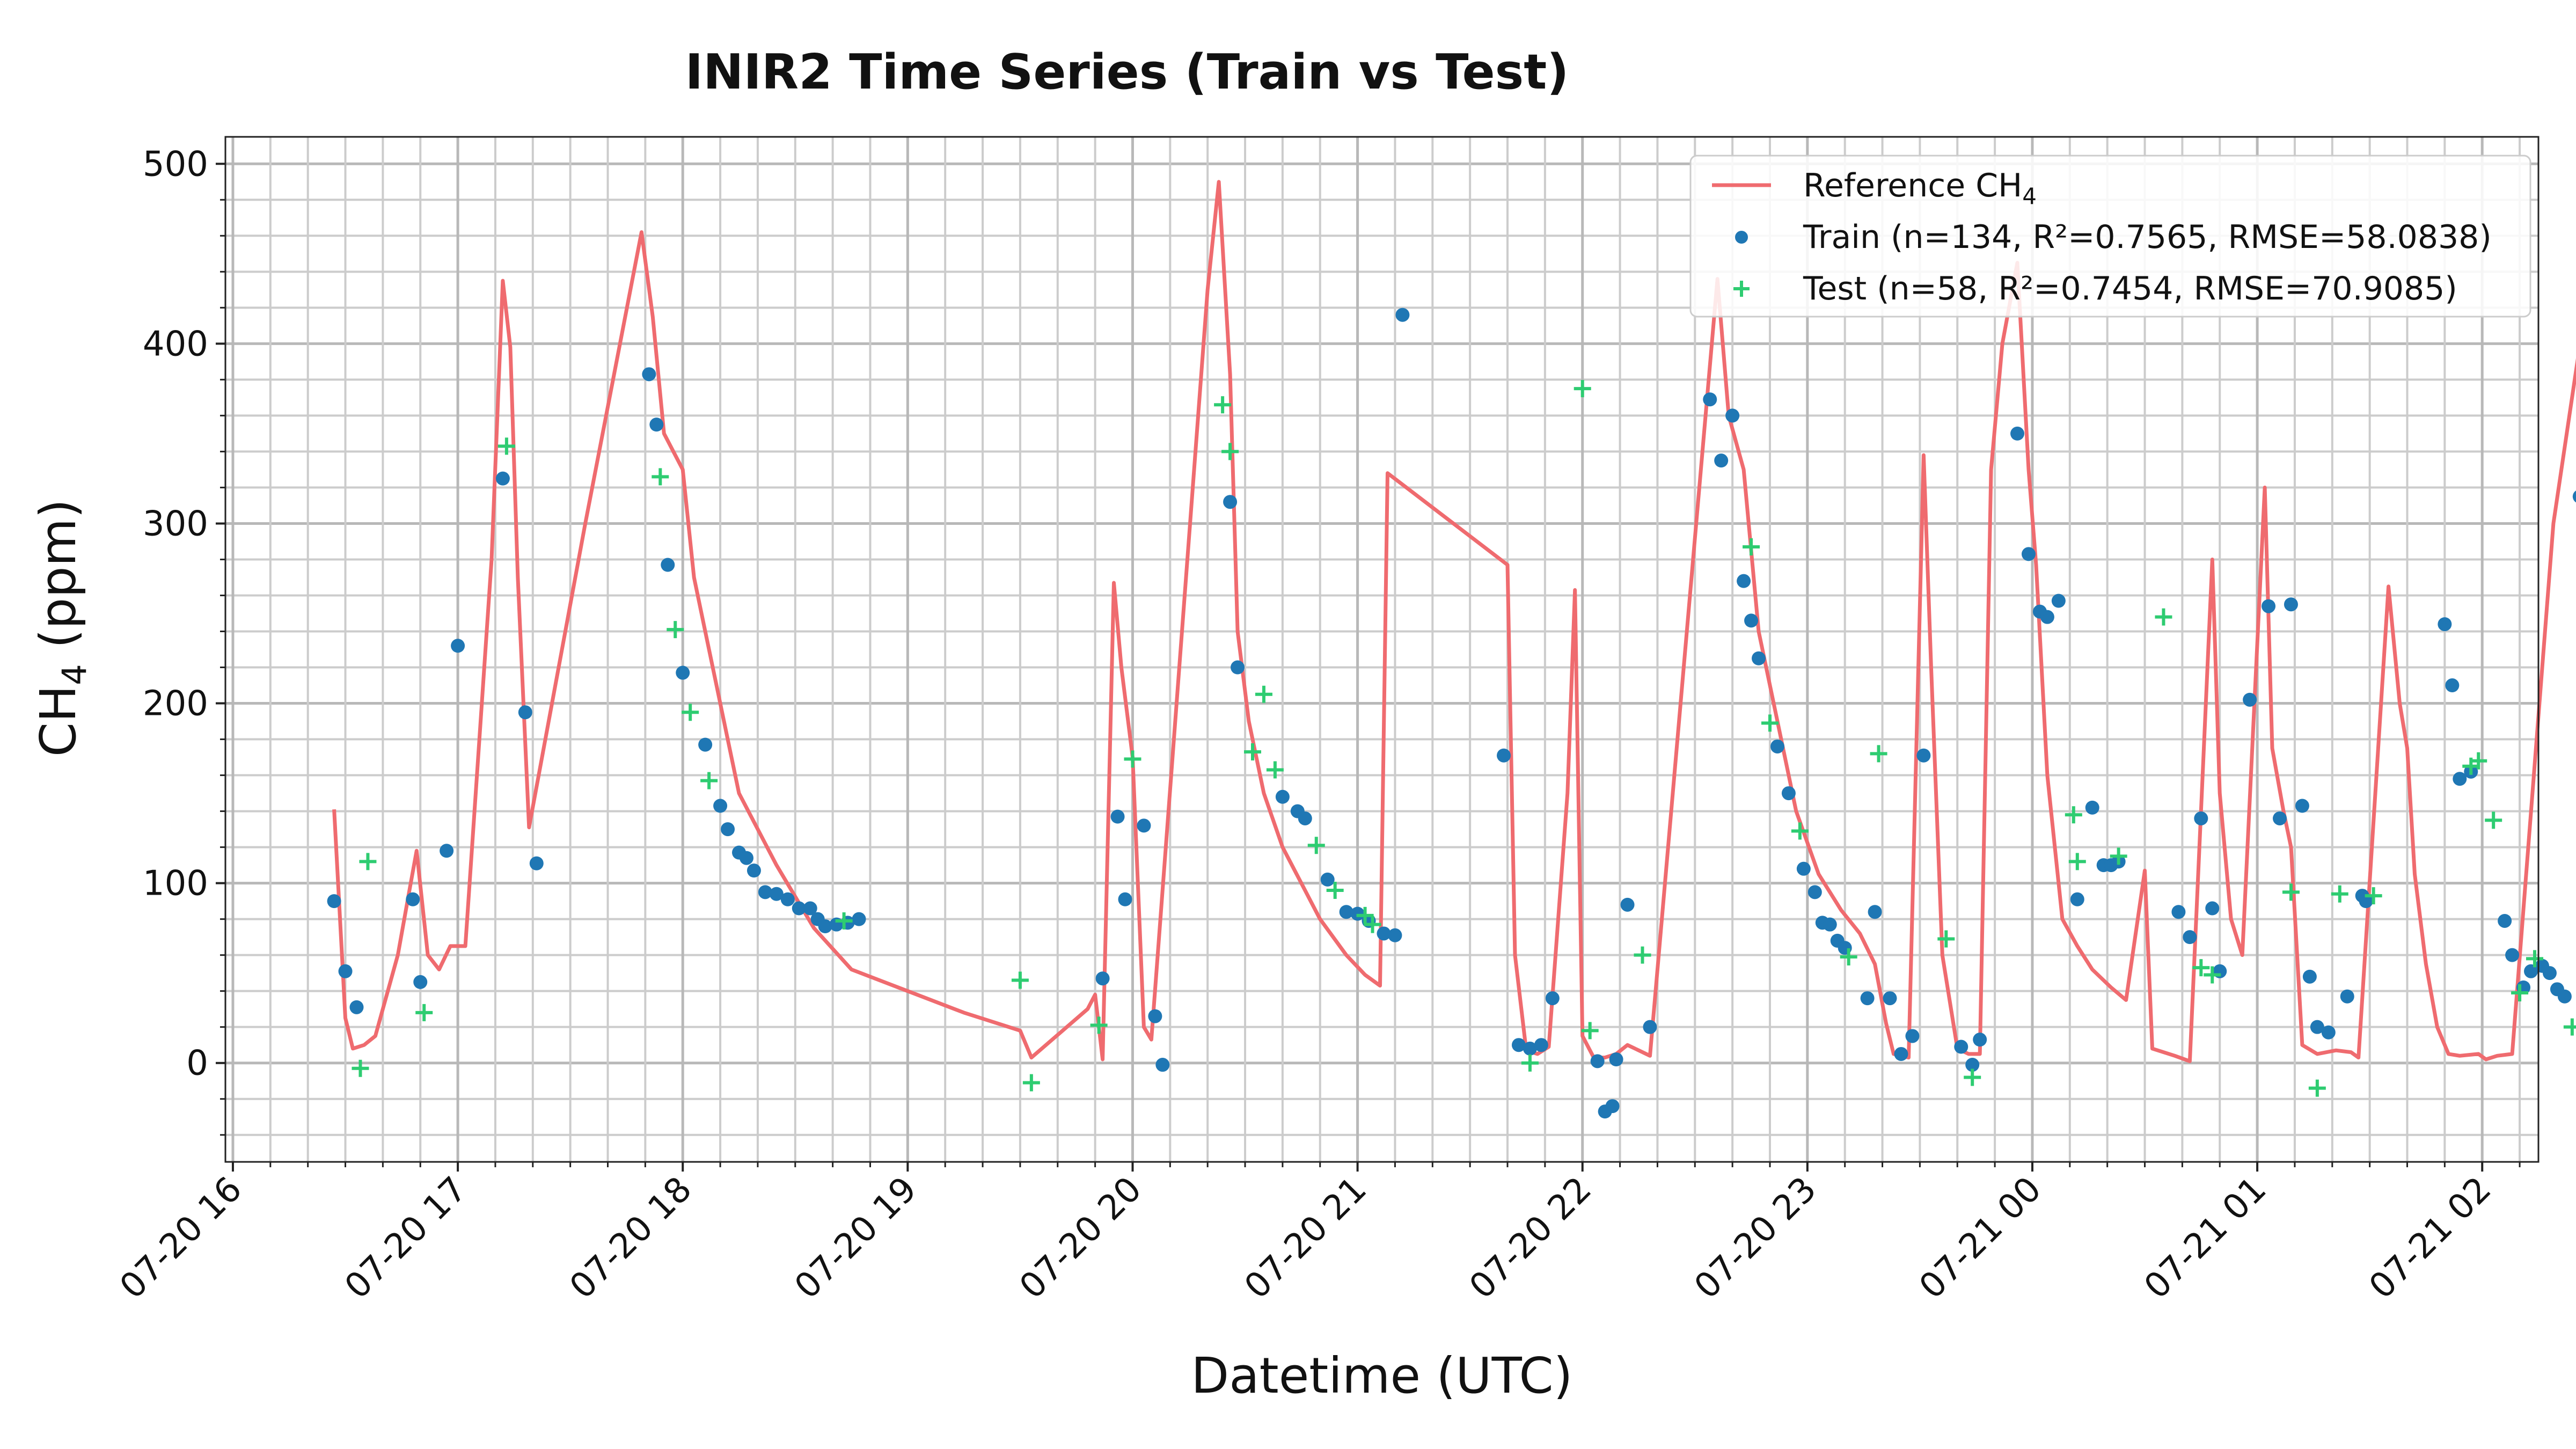  What do you see at coordinates (2130, 289) in the screenshot?
I see `legend-test-label: Test (n=58, R²=0.7454, RMSE=70.9085)` at bounding box center [2130, 289].